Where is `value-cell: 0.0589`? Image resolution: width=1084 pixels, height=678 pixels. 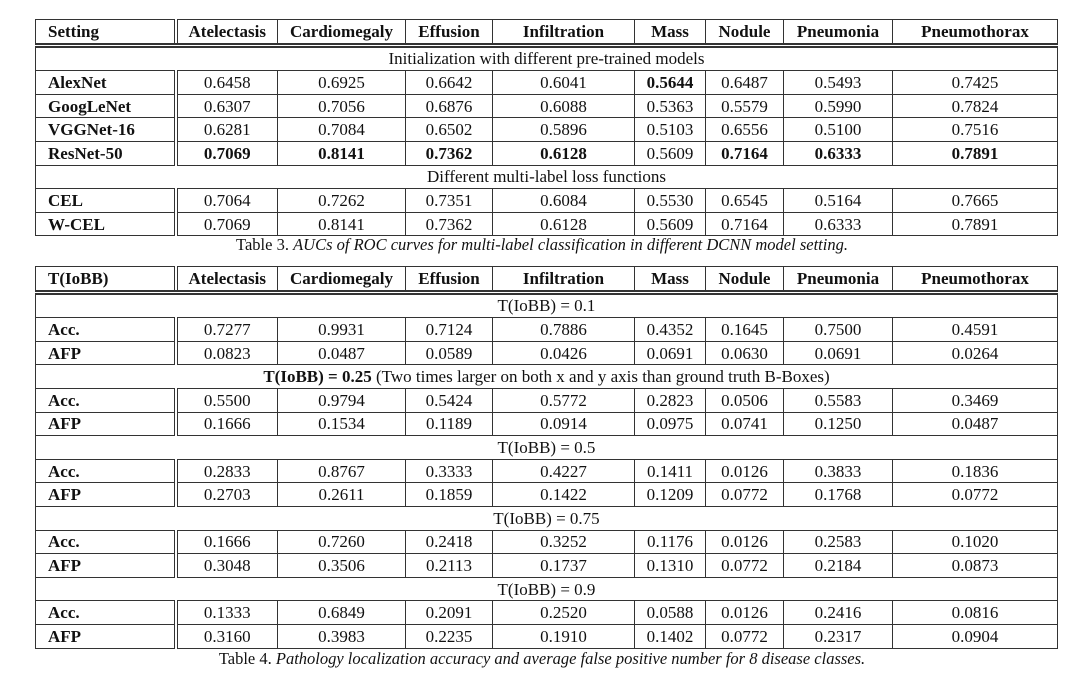
value-cell: 0.0589 is located at coordinates (449, 353).